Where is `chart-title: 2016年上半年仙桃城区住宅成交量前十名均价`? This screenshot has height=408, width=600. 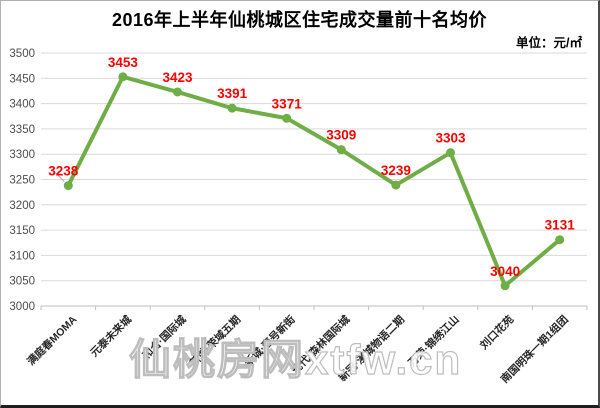
chart-title: 2016年上半年仙桃城区住宅成交量前十名均价 is located at coordinates (299, 20).